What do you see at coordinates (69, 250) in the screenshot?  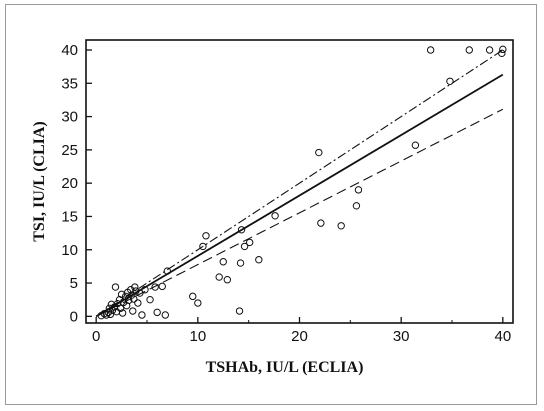 I see `y-tick-label: 10` at bounding box center [69, 250].